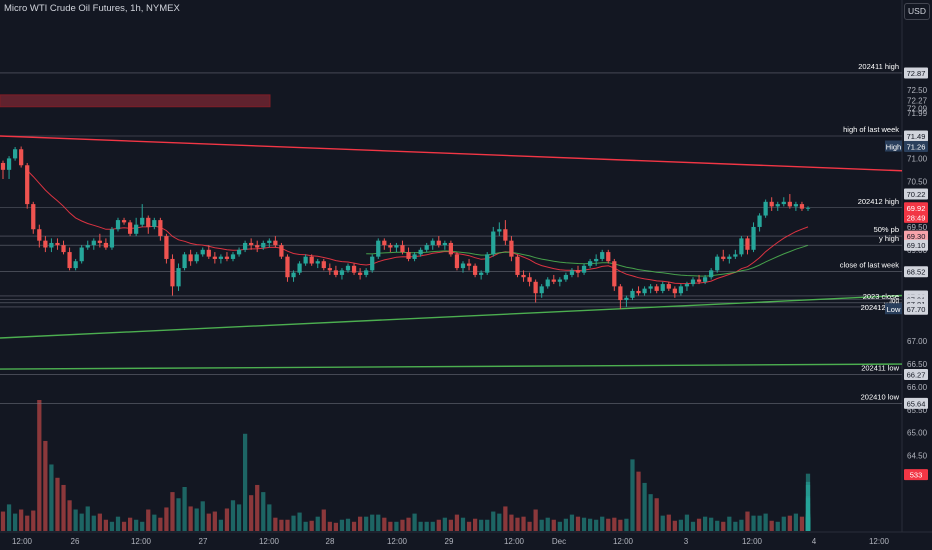 The width and height of the screenshot is (932, 550). Describe the element at coordinates (449, 541) in the screenshot. I see `time-tick: 29` at that location.